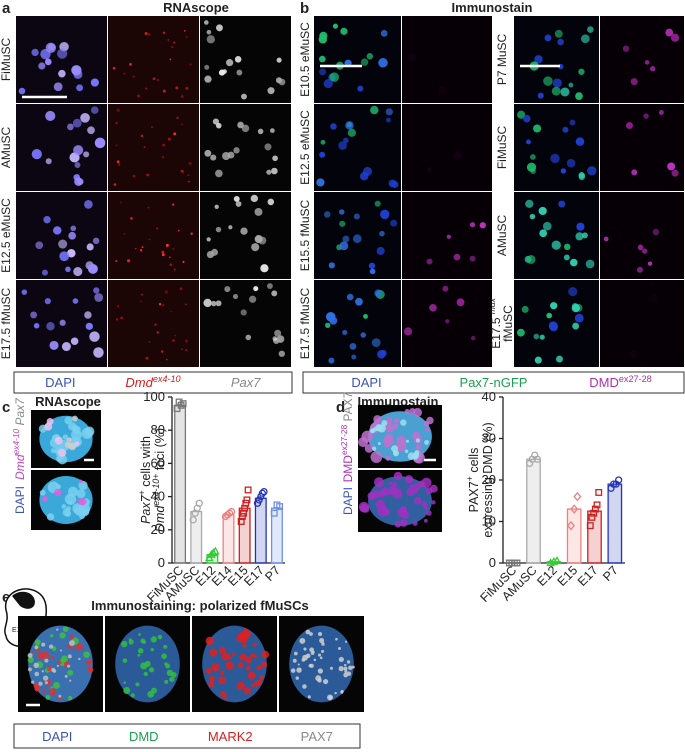 Image resolution: width=685 pixels, height=752 pixels. Describe the element at coordinates (60, 382) in the screenshot. I see `legend-entry: DAPI` at that location.